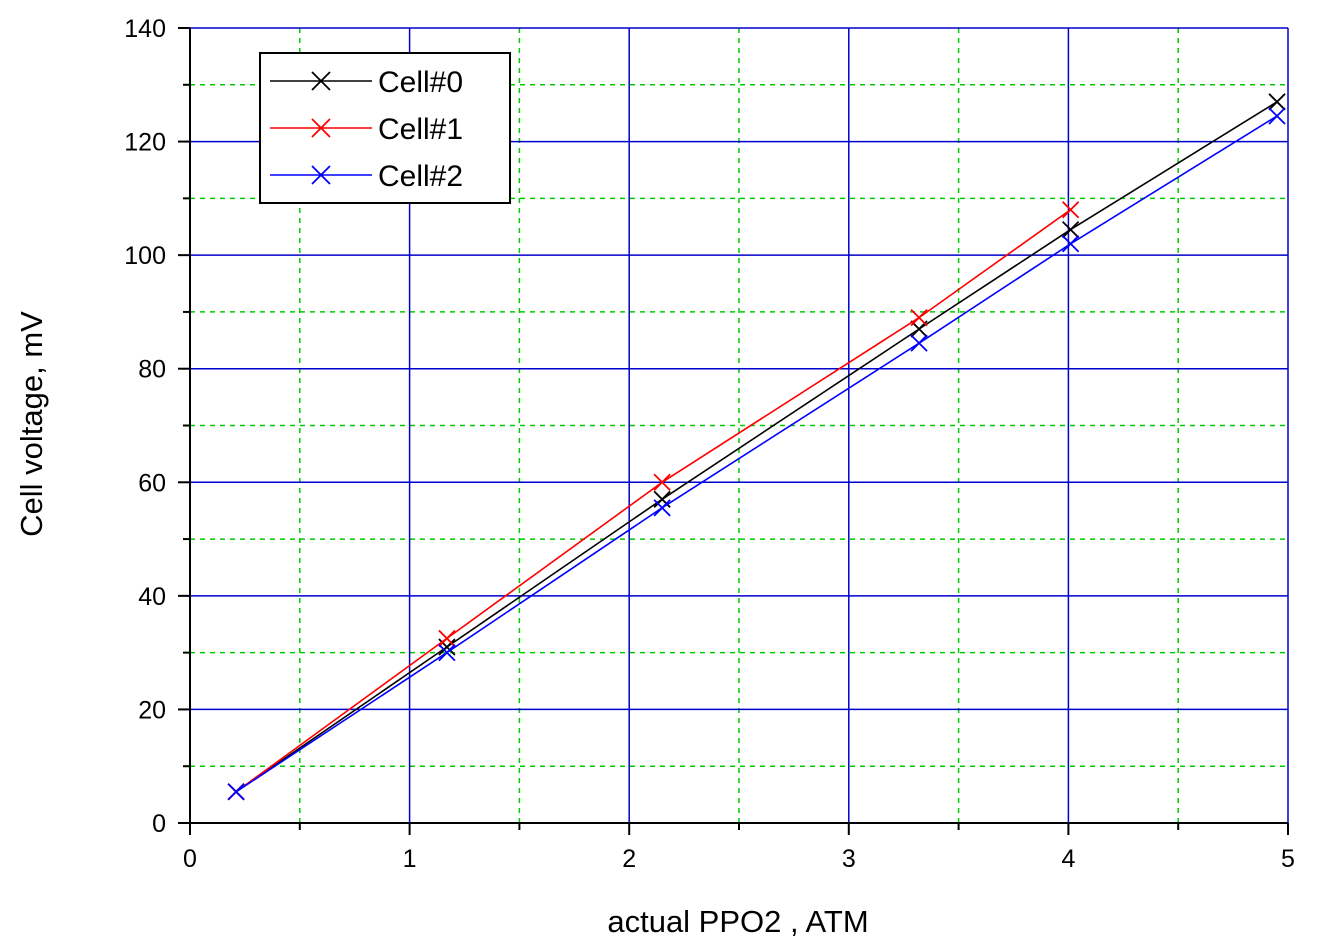 The width and height of the screenshot is (1318, 944). Describe the element at coordinates (366, 129) in the screenshot. I see `legend-entry: Cell#1` at that location.